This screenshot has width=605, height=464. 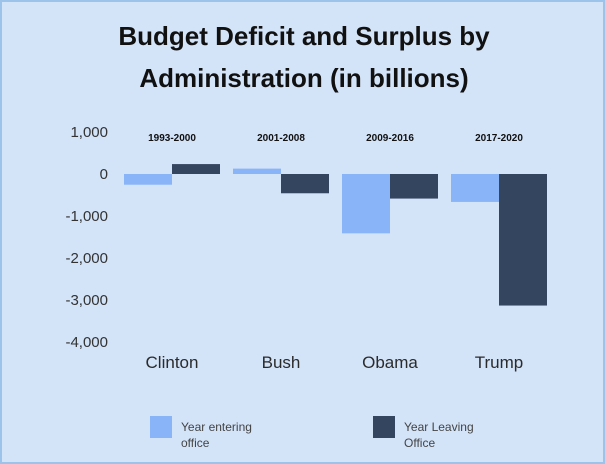 I want to click on chart-title-line-2: Administration (in billions), so click(x=303, y=78).